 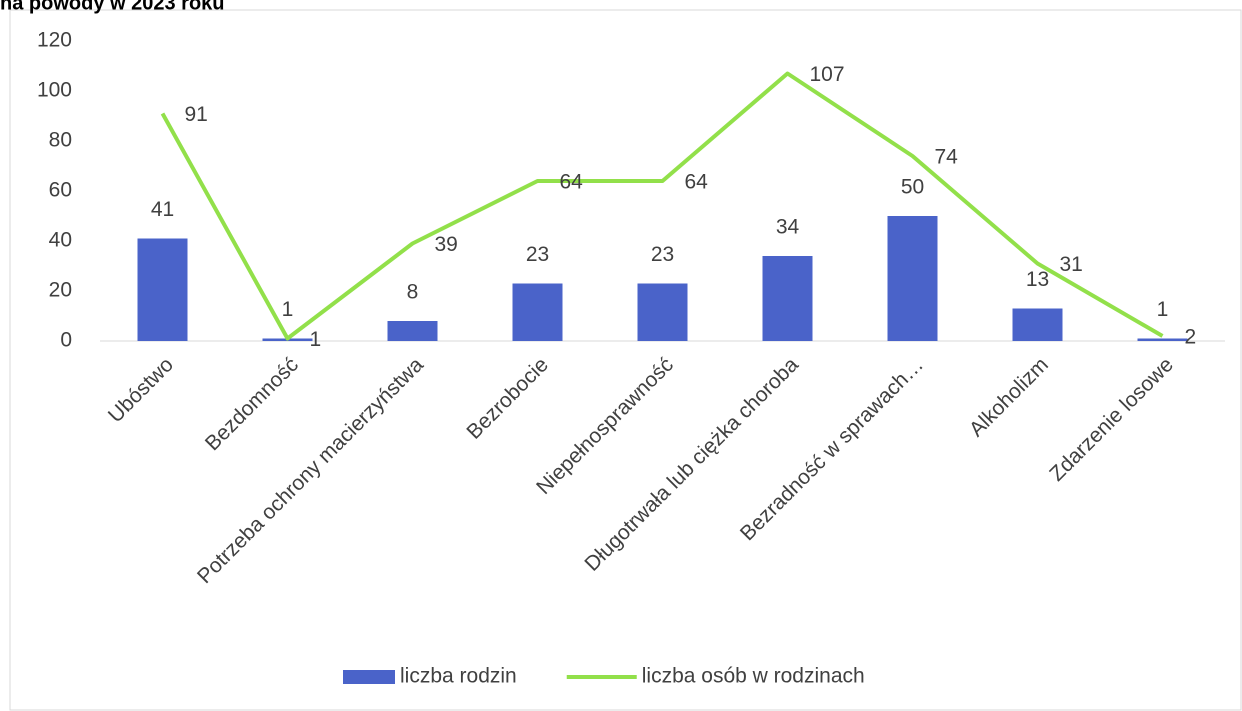 What do you see at coordinates (196, 114) in the screenshot?
I see `line-value-label: 91` at bounding box center [196, 114].